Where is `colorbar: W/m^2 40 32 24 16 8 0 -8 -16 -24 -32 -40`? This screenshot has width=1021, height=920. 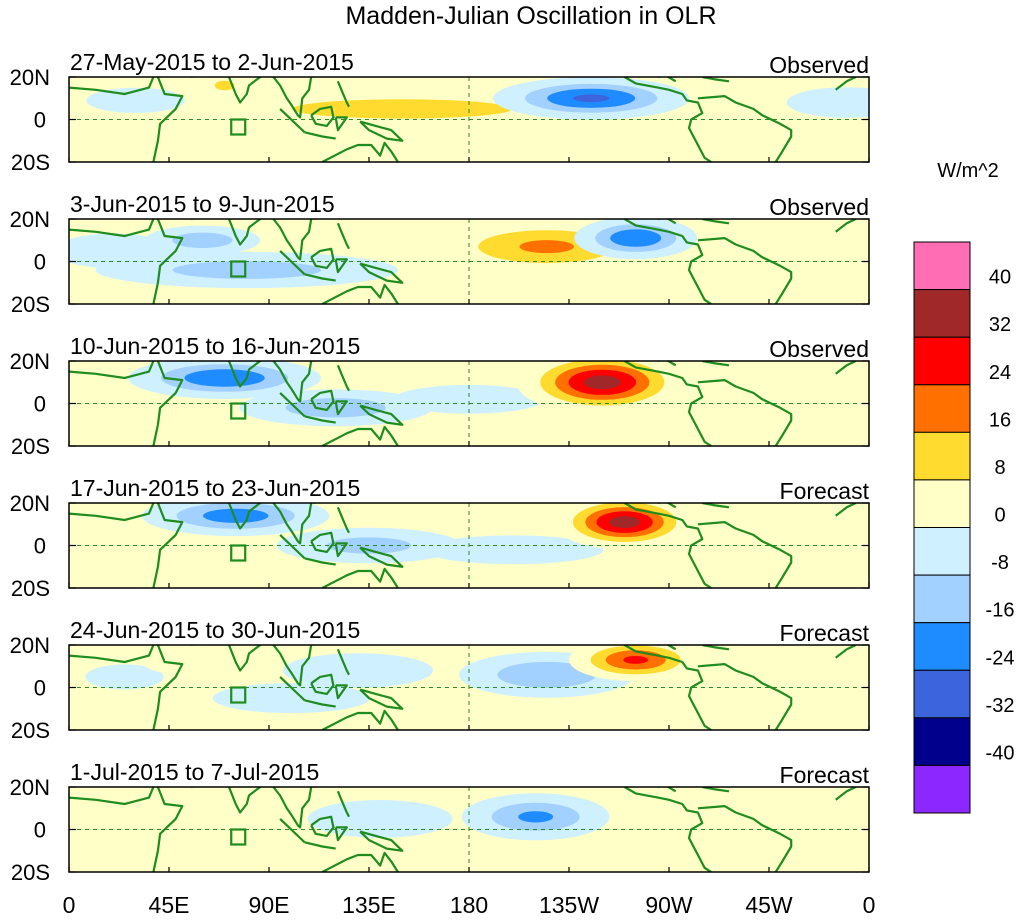 colorbar: W/m^2 40 32 24 16 8 0 -8 -16 -24 -32 -40 is located at coordinates (964, 487).